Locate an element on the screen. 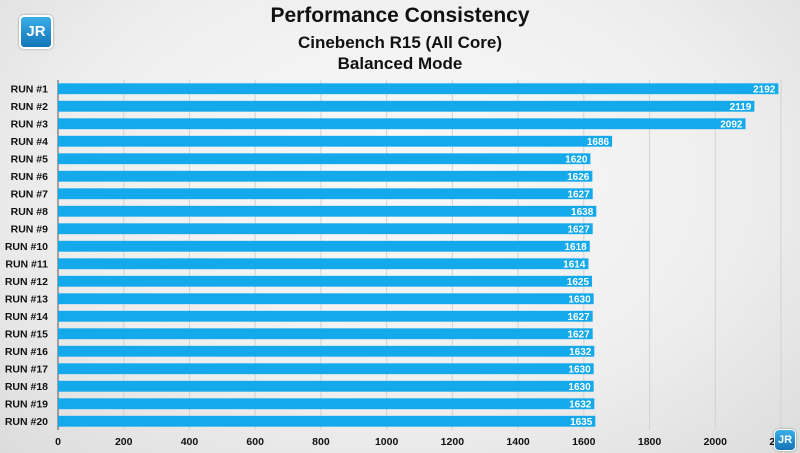 The height and width of the screenshot is (453, 800). category-label: RUN #9 is located at coordinates (30, 230).